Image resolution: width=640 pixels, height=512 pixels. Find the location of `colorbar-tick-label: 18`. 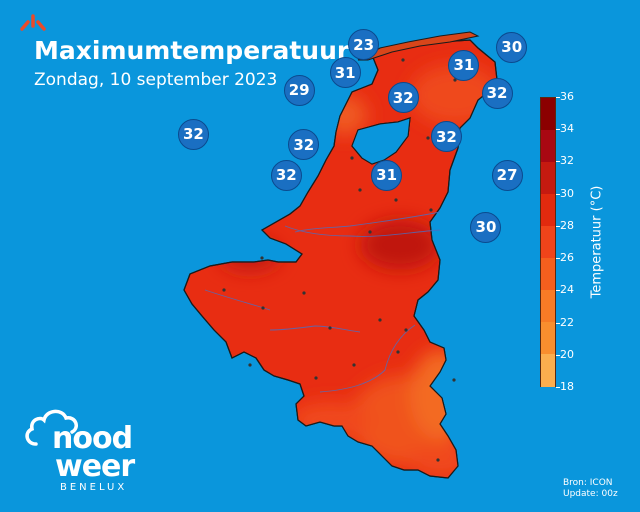

colorbar-tick-label: 18 is located at coordinates (567, 386).